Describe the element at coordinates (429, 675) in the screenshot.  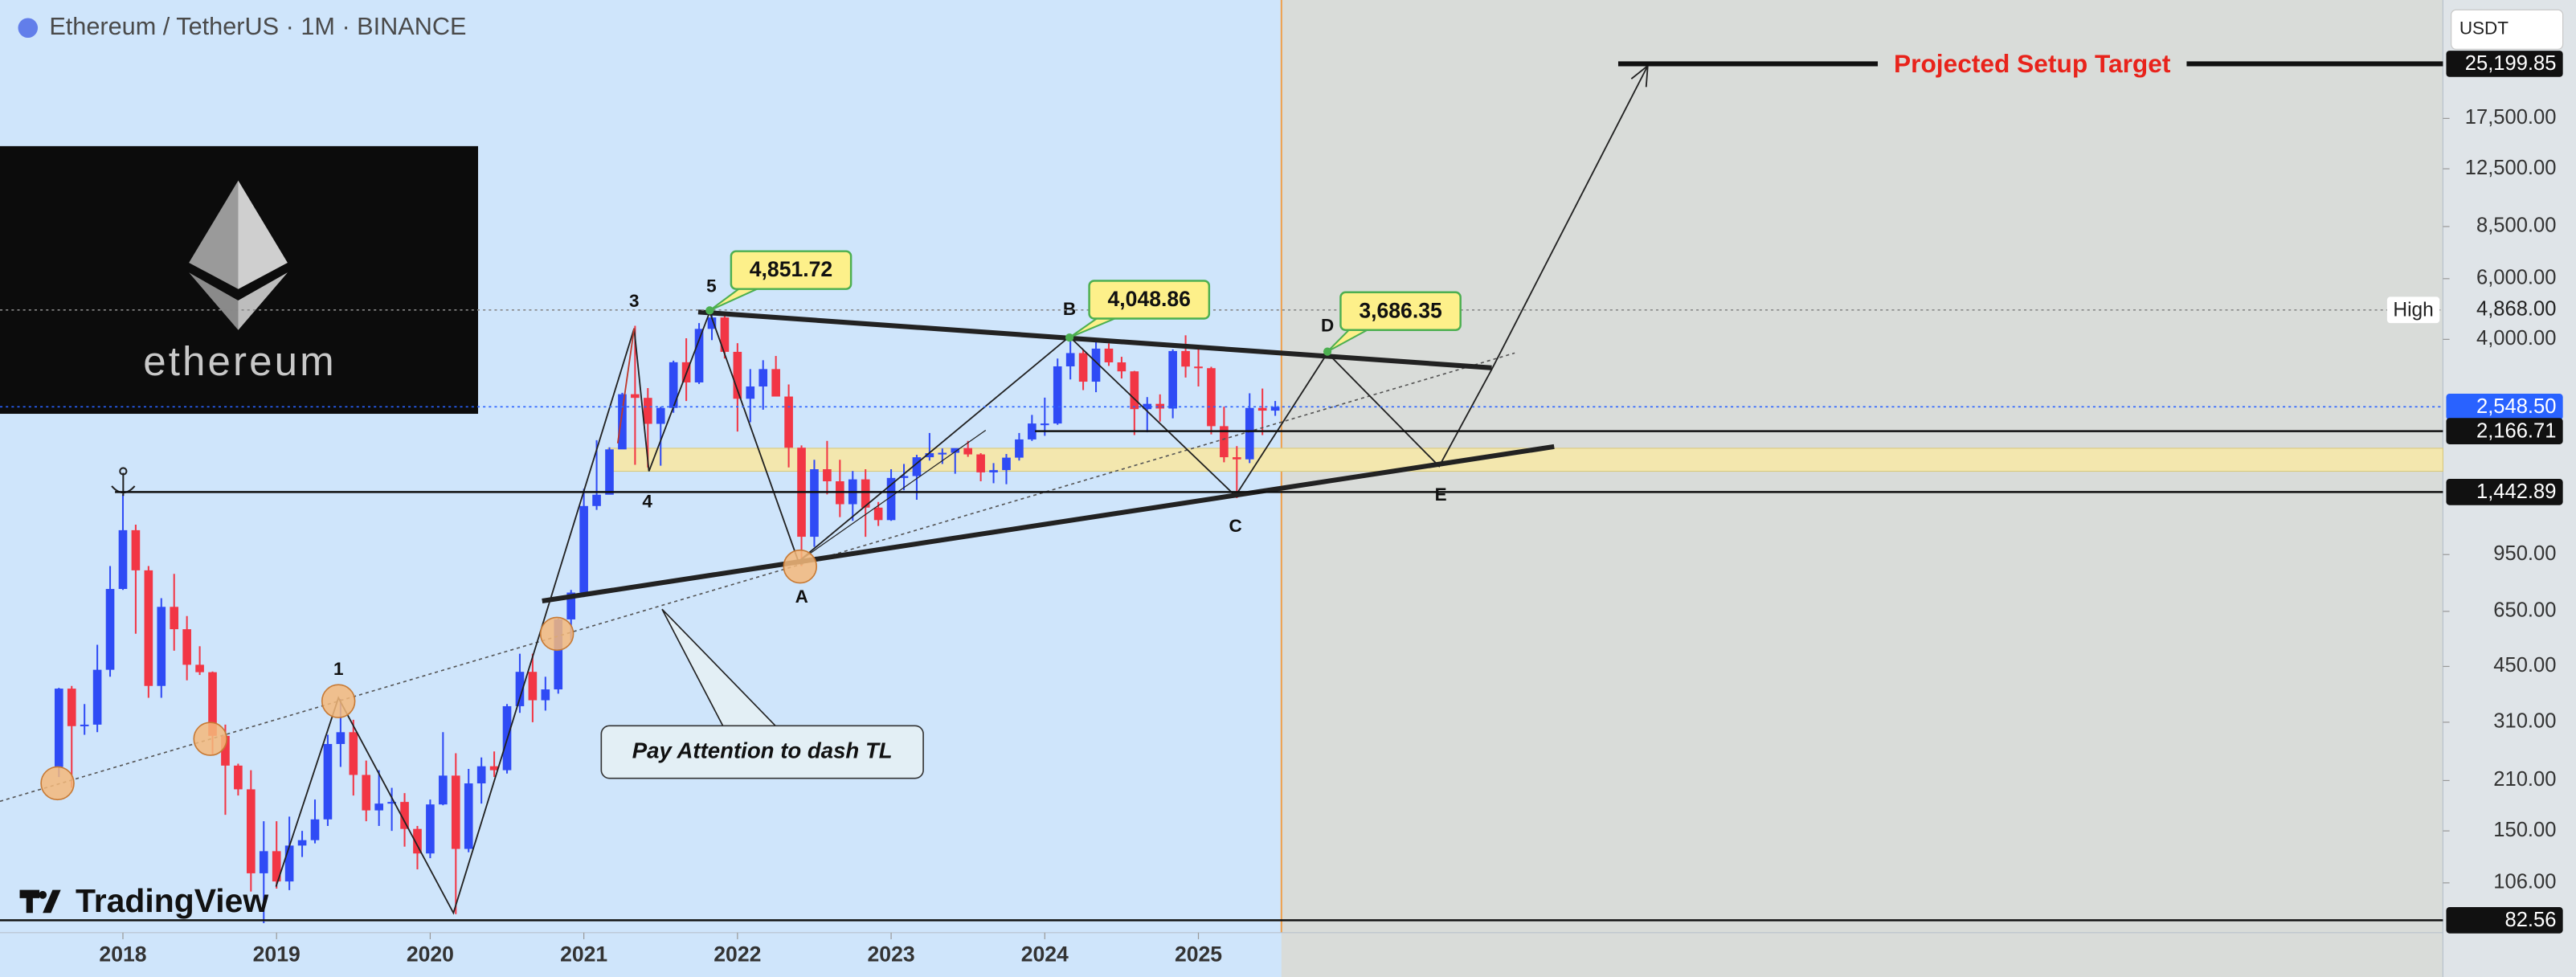
I see `touch-points` at that location.